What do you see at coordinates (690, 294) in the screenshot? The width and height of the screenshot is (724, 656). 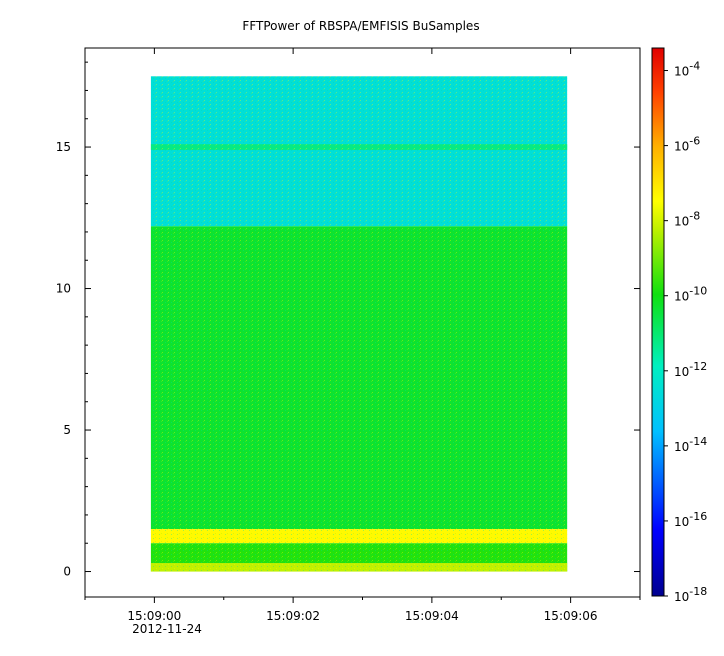 I see `colorbar-tick-label: 10⁻¹⁰` at bounding box center [690, 294].